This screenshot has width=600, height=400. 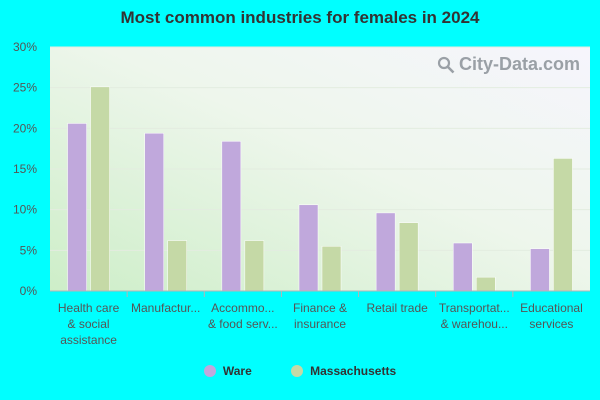 I want to click on x-tick-label: insurance, so click(x=320, y=324).